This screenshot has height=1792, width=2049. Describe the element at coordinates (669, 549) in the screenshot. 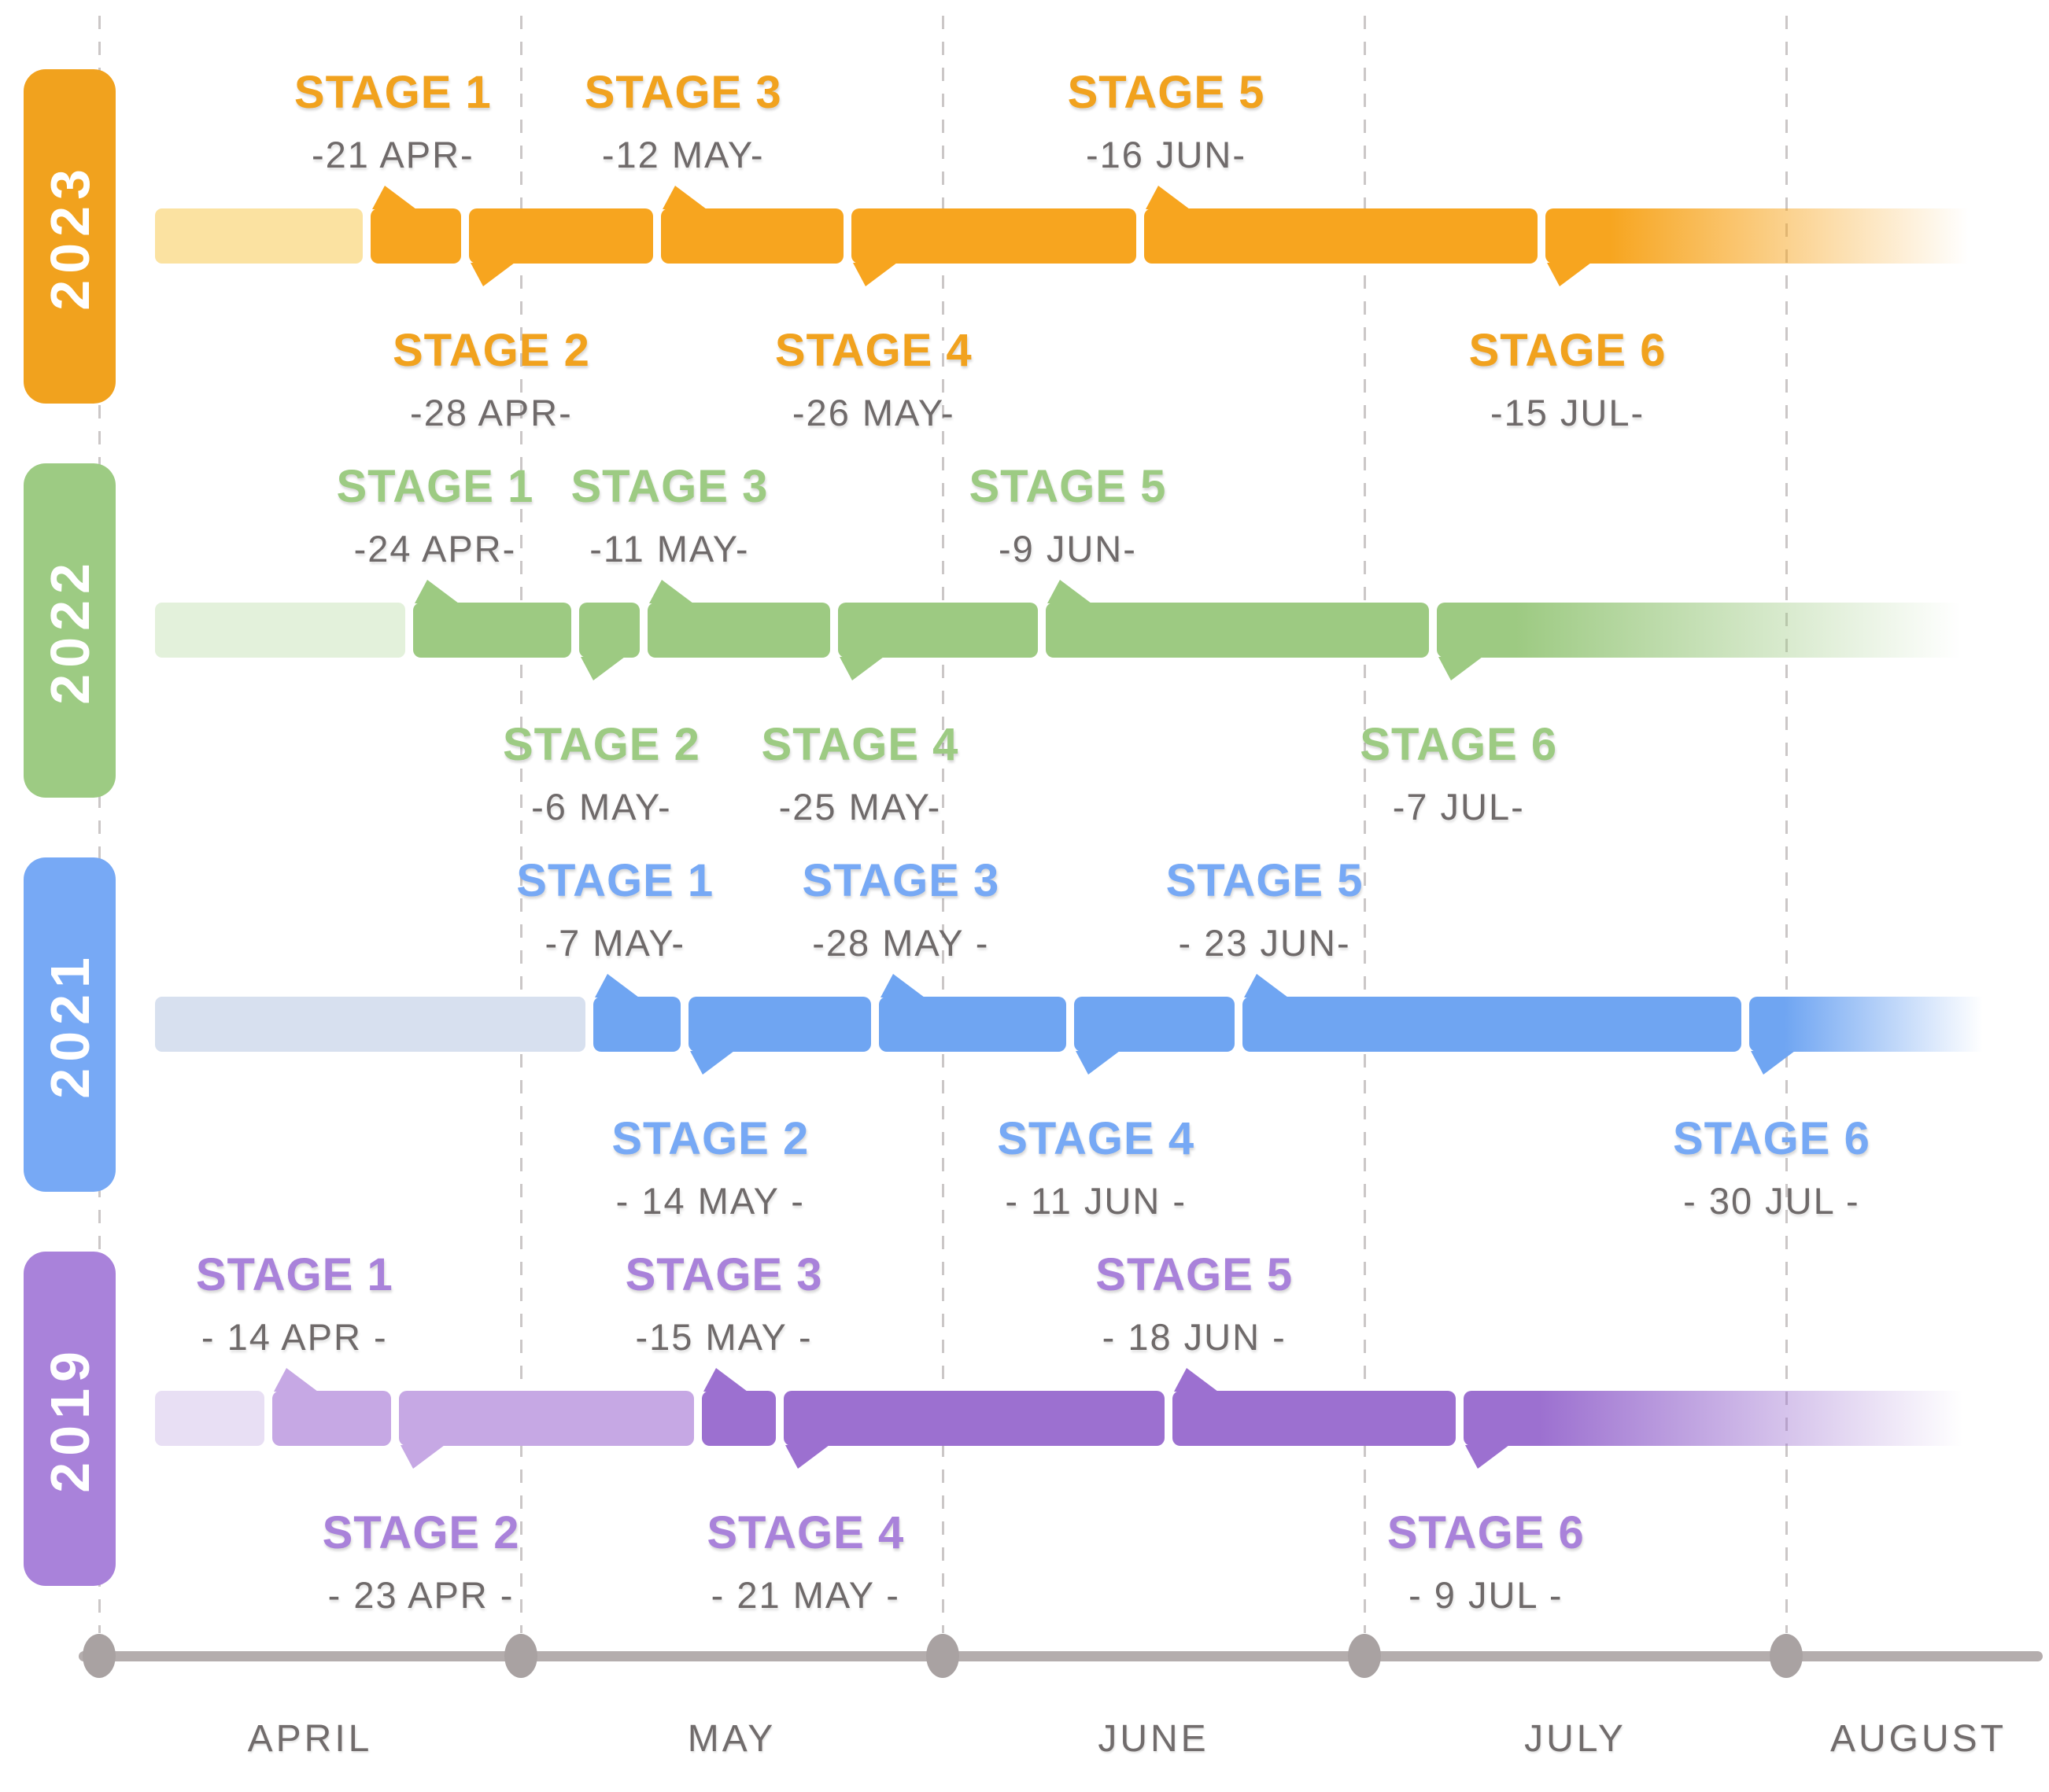

I see `stage-date: -11 MAY-` at that location.